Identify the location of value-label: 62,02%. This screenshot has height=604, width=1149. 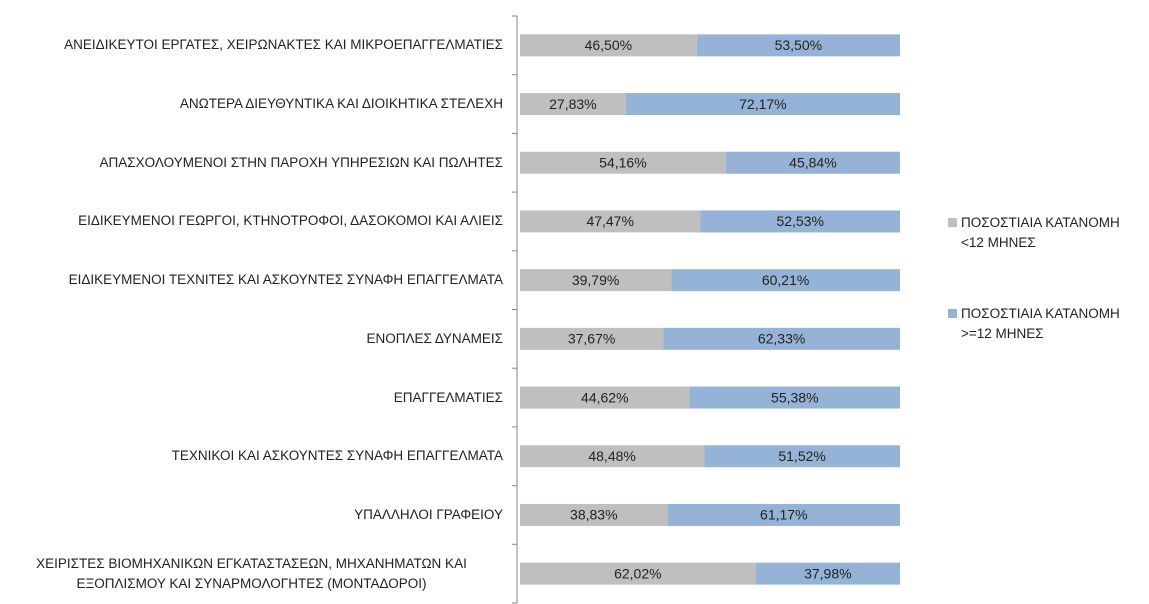
(637, 573).